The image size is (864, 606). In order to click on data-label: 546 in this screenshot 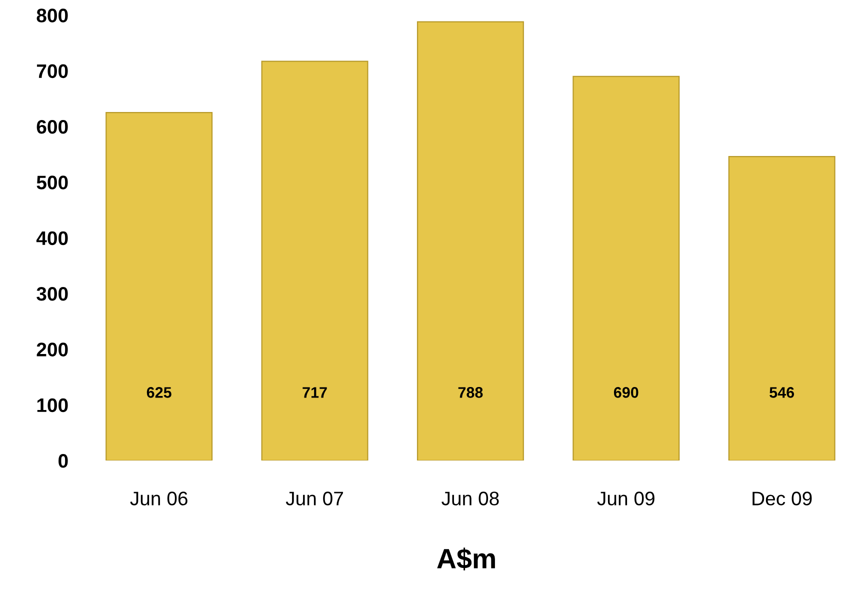, I will do `click(782, 392)`.